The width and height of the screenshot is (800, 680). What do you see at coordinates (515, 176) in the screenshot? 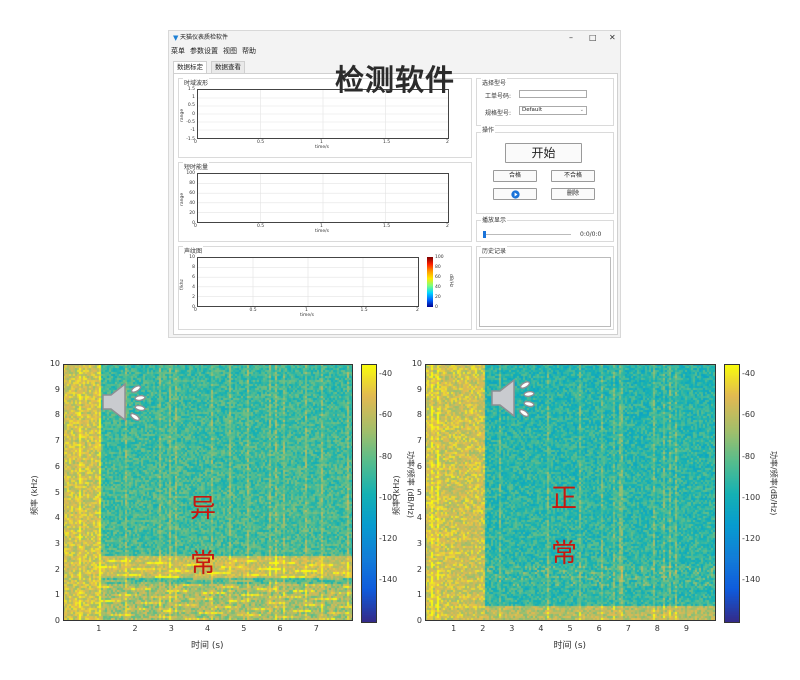
I see `pass-button: 合格` at bounding box center [515, 176].